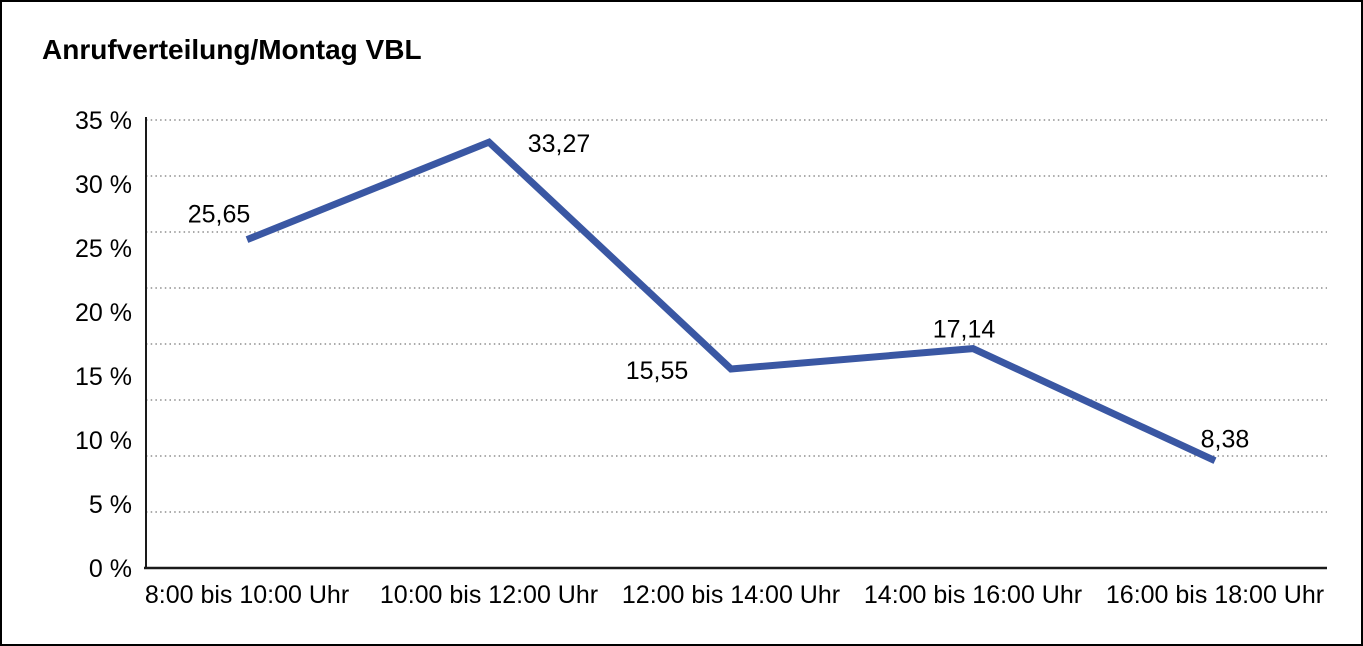 The height and width of the screenshot is (646, 1363). Describe the element at coordinates (219, 215) in the screenshot. I see `data-point-label: 25,65` at that location.